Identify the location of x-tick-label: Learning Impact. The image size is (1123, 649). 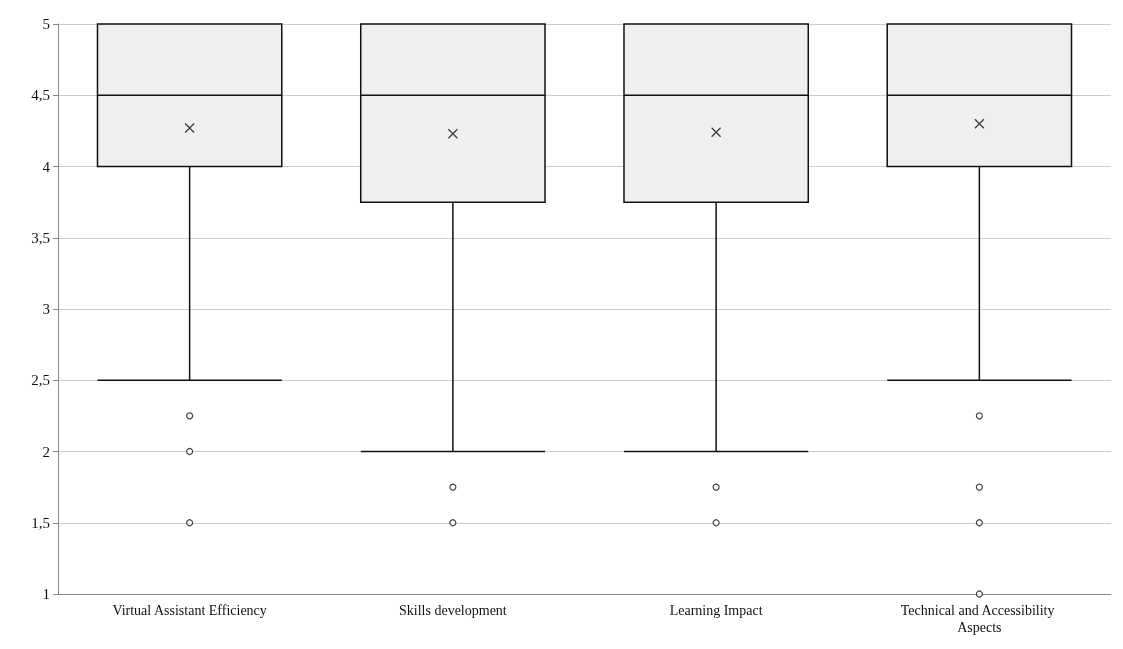
(716, 610).